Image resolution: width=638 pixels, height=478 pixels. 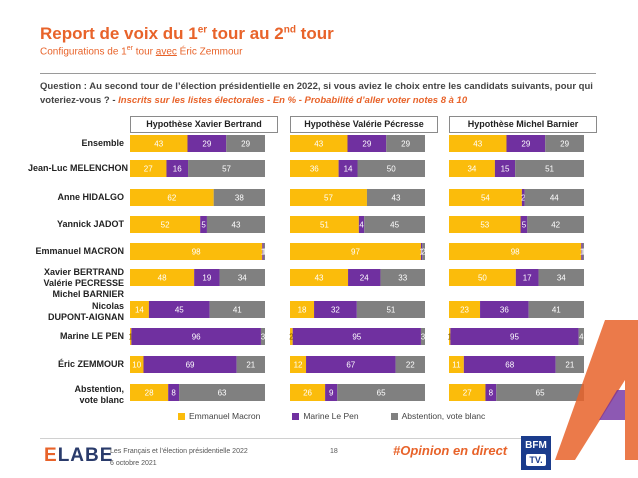 I want to click on row-label-line: Jean-Luc MELENCHON, so click(x=78, y=168).